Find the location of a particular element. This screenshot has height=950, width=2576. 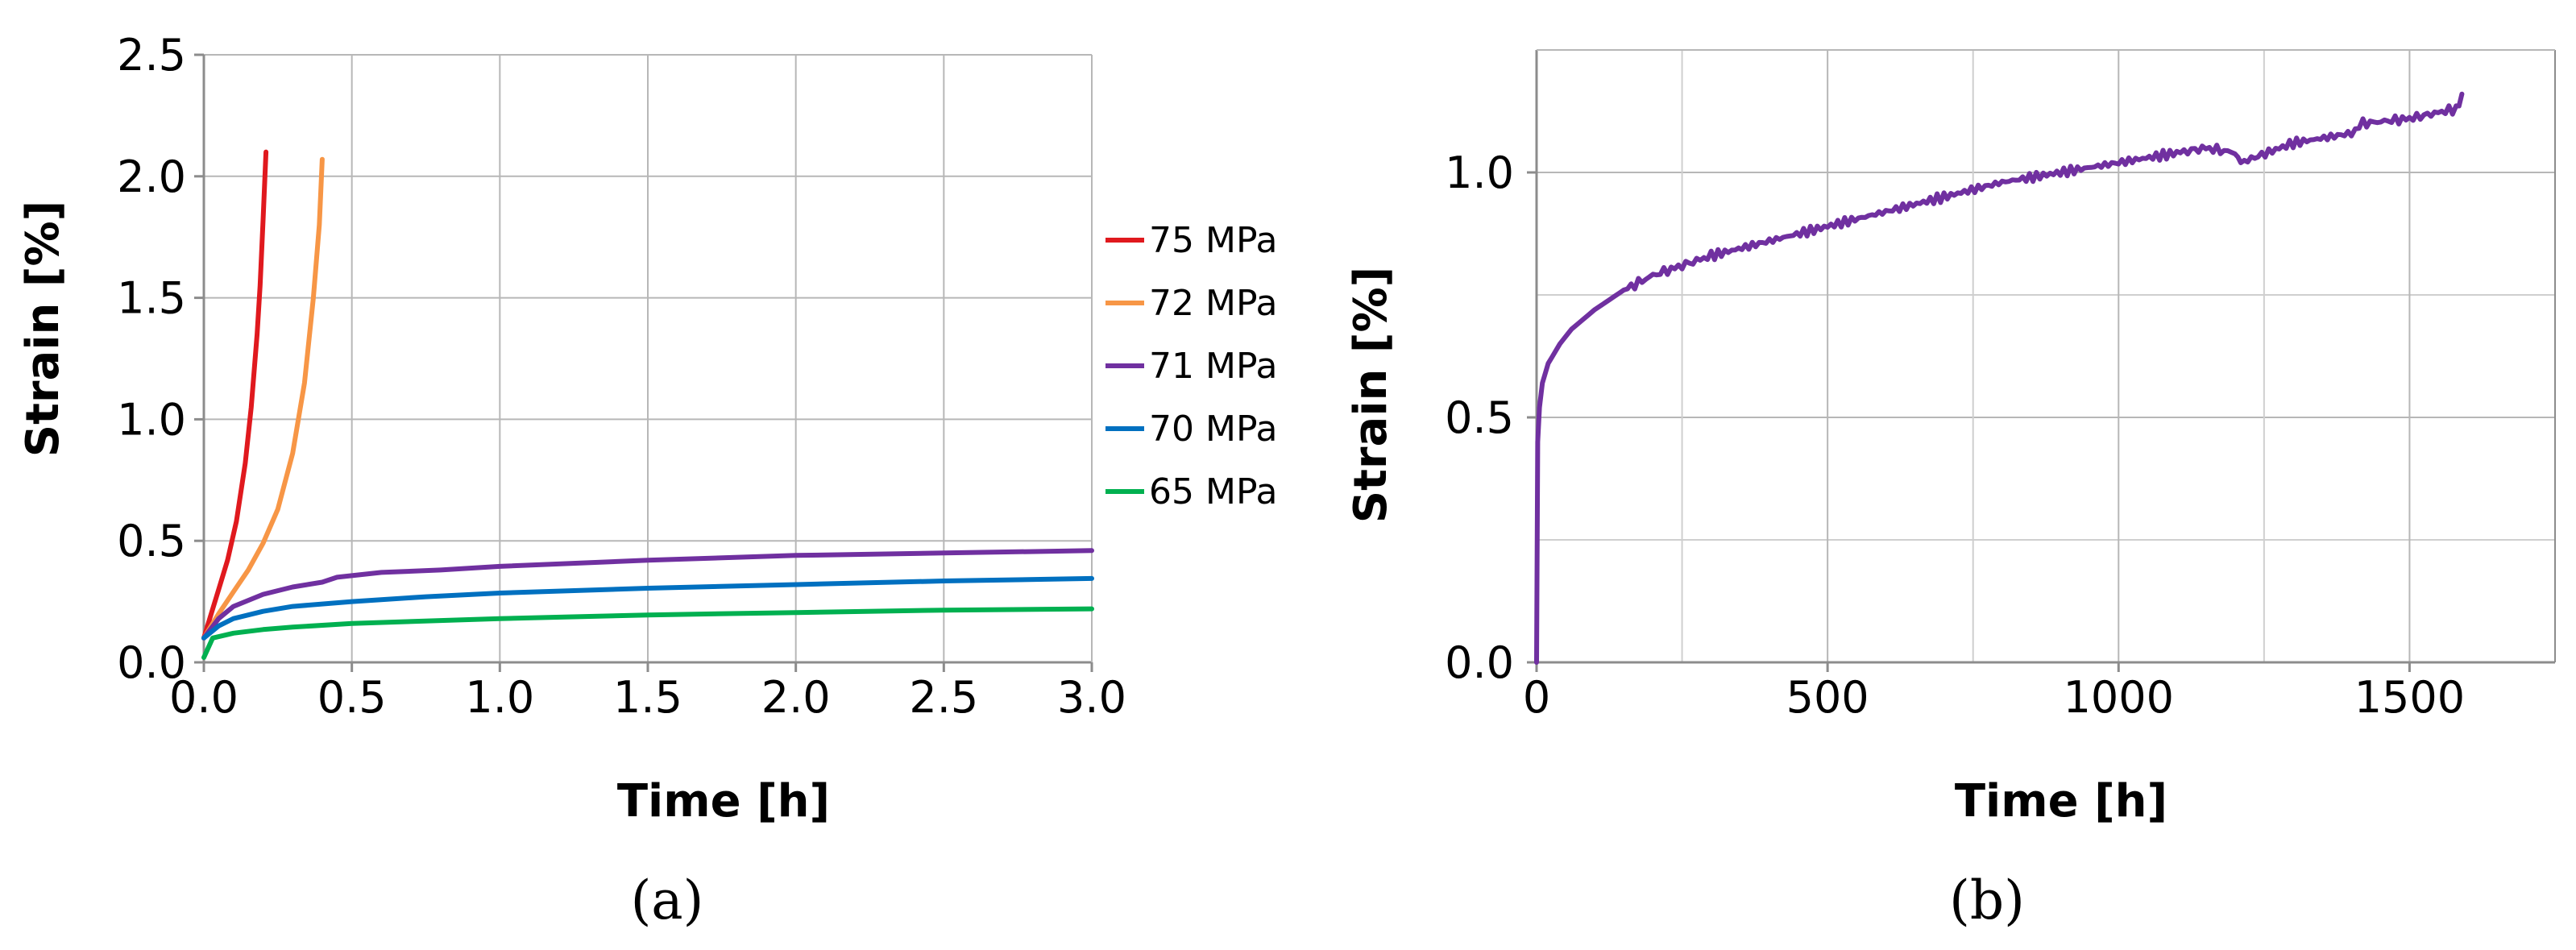

chart-a-series-line-75-mpa is located at coordinates (235, 395).